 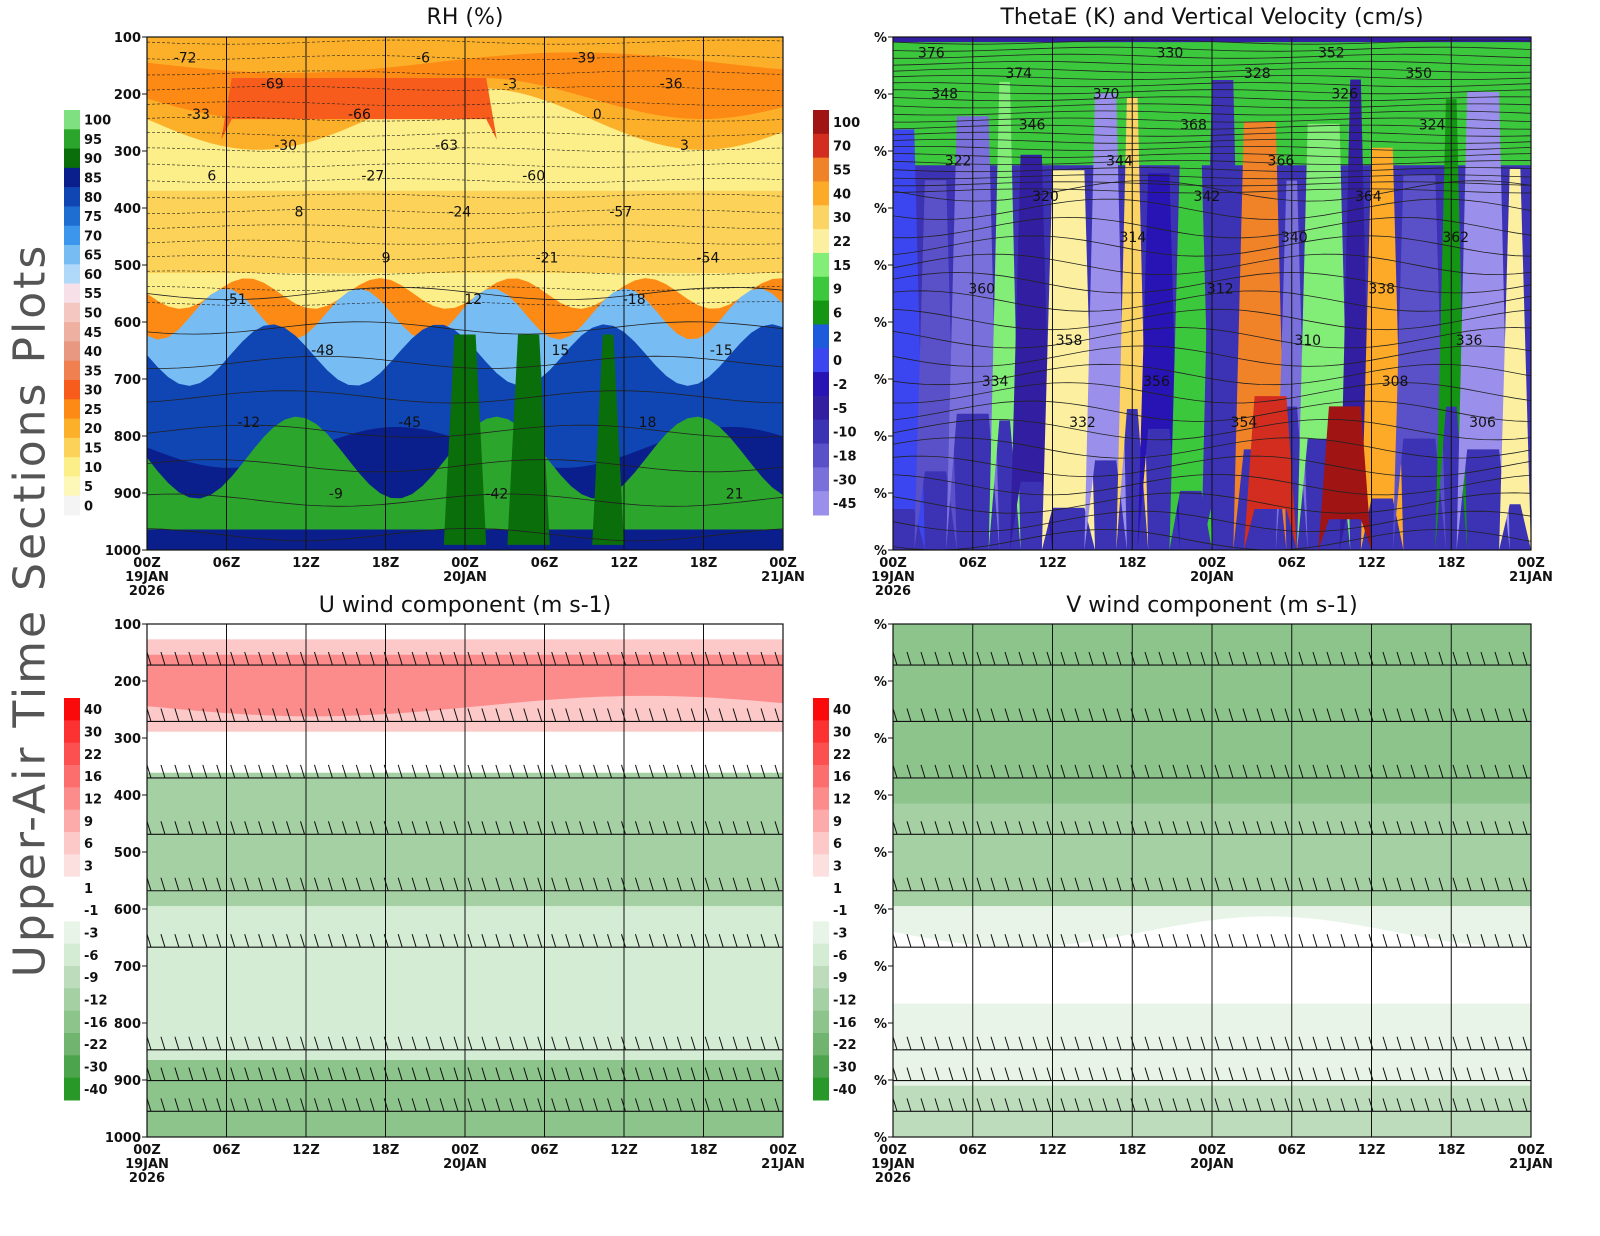 What do you see at coordinates (981, 290) in the screenshot?
I see `contour-label-7: 360` at bounding box center [981, 290].